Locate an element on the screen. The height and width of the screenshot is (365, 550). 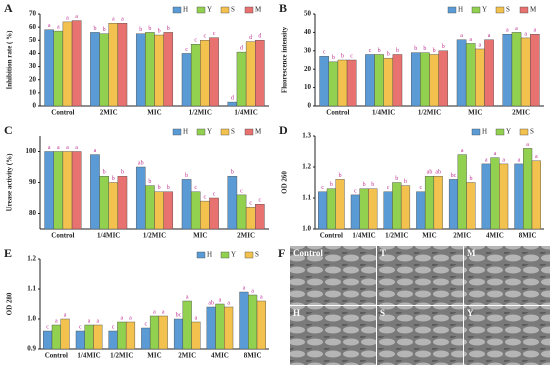
y-tick-label: 1.2 is located at coordinates (306, 167).